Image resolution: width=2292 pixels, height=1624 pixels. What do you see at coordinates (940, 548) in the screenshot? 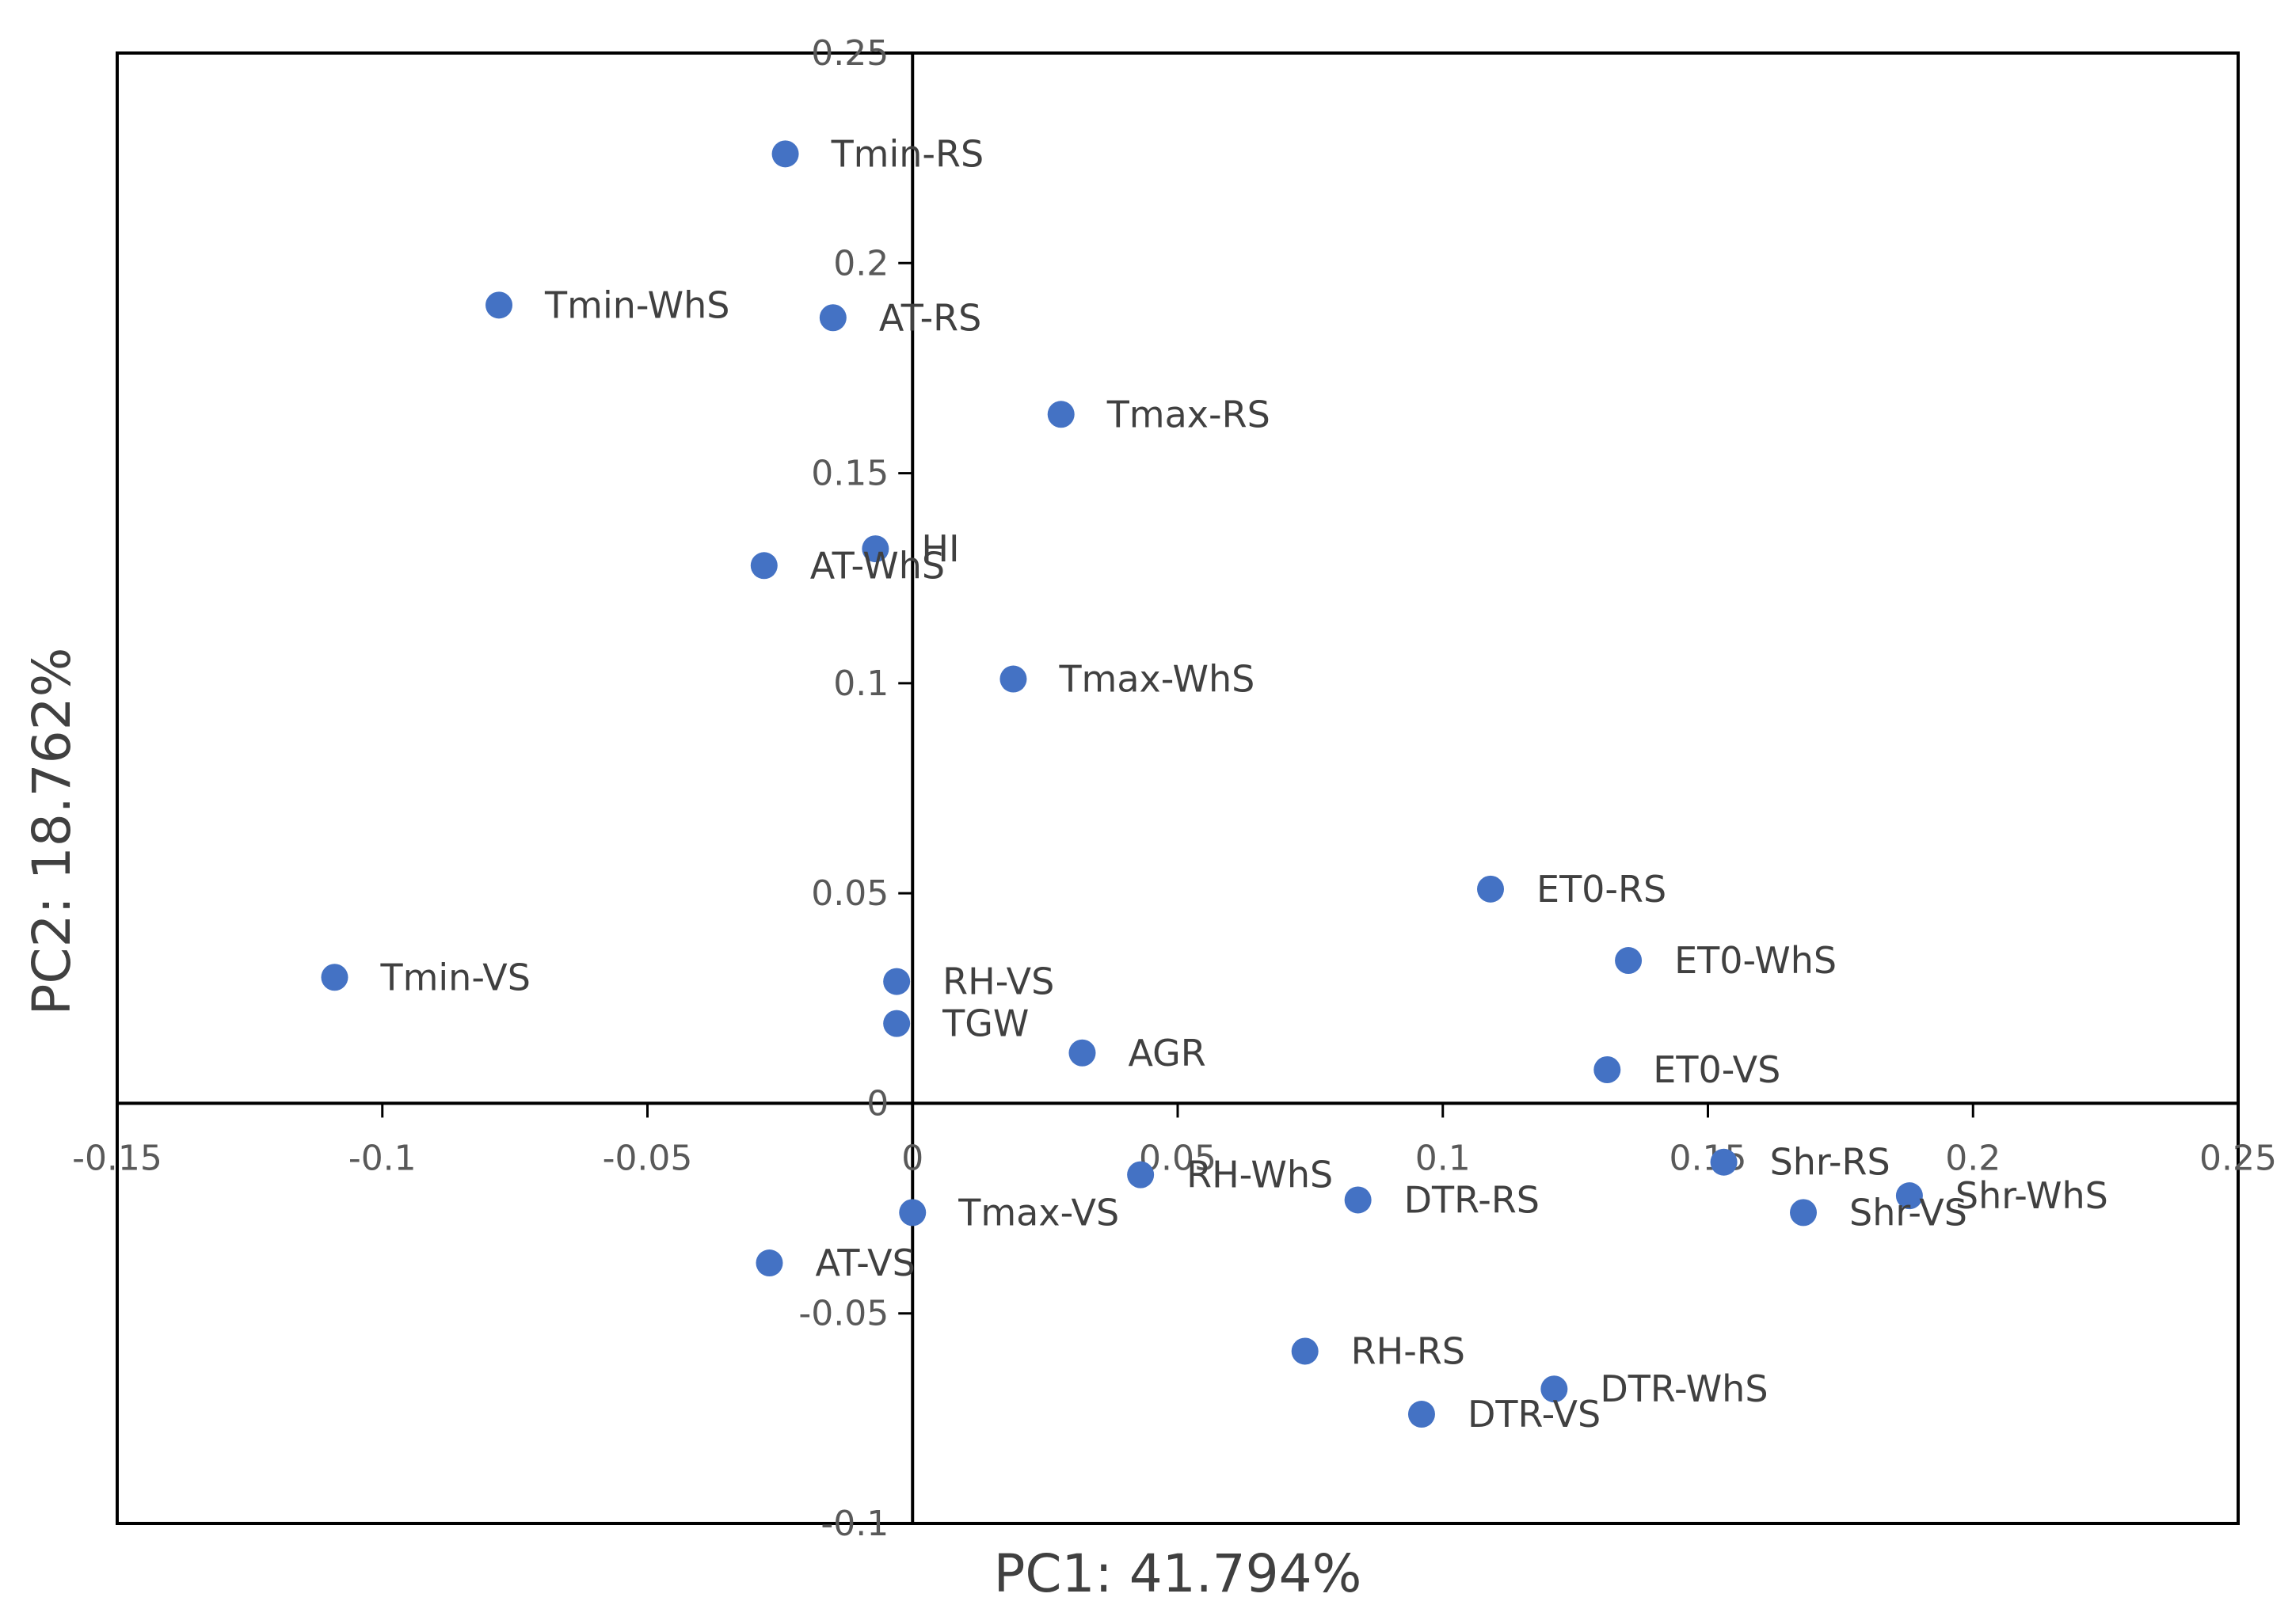
I see `data-point-label: HI` at bounding box center [940, 548].